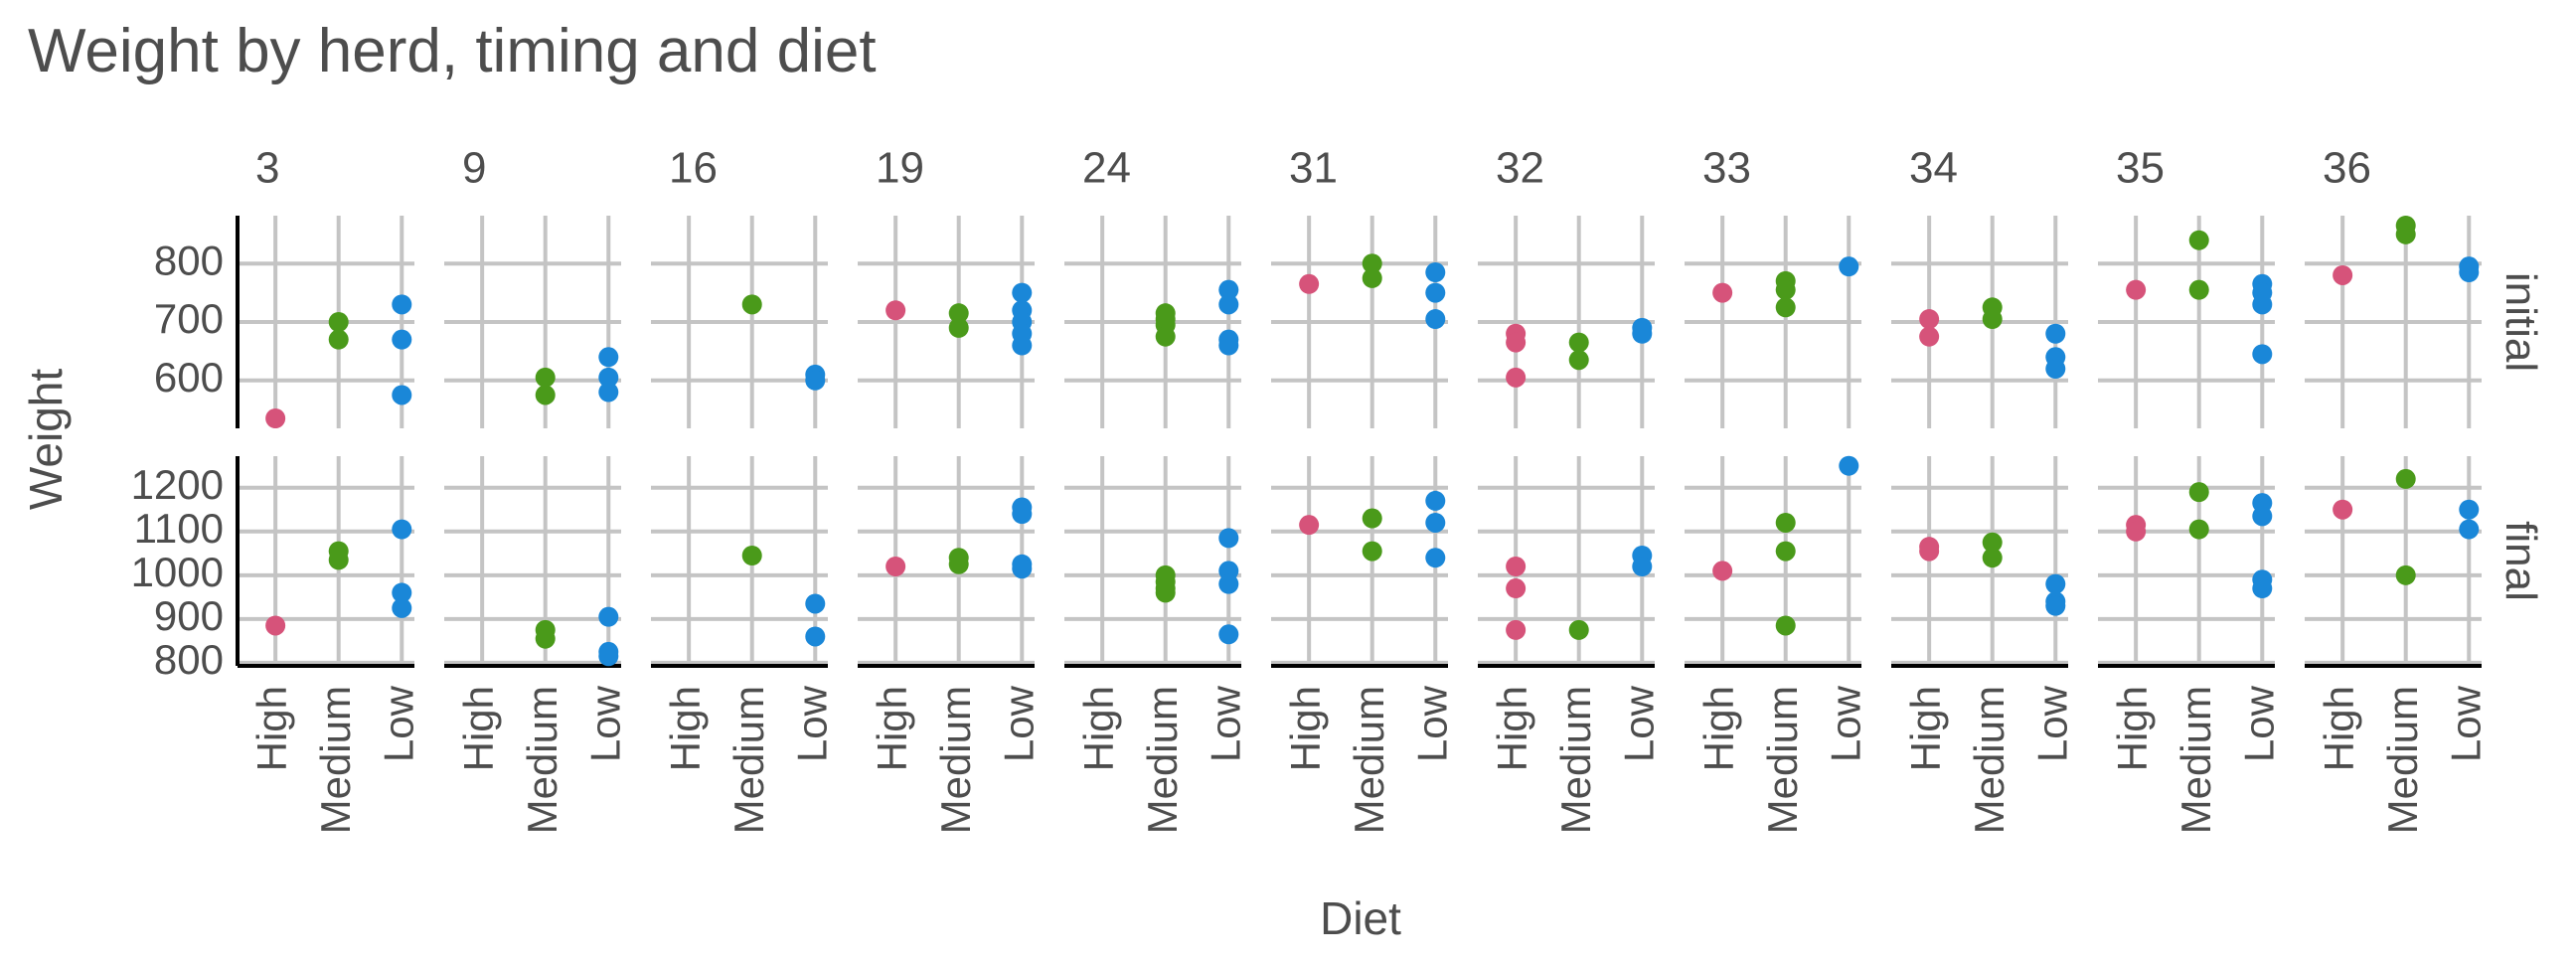  Describe the element at coordinates (189, 260) in the screenshot. I see `y-tick-label: 800` at that location.